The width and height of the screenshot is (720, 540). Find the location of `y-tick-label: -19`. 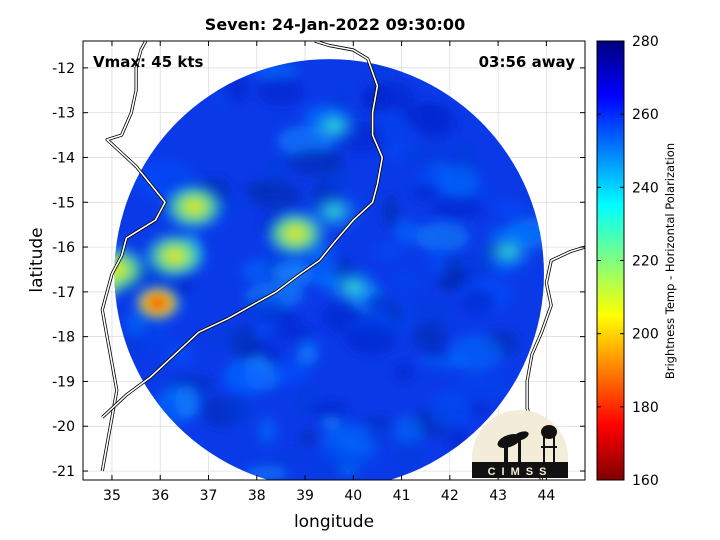

y-tick-label: -19 is located at coordinates (63, 382).